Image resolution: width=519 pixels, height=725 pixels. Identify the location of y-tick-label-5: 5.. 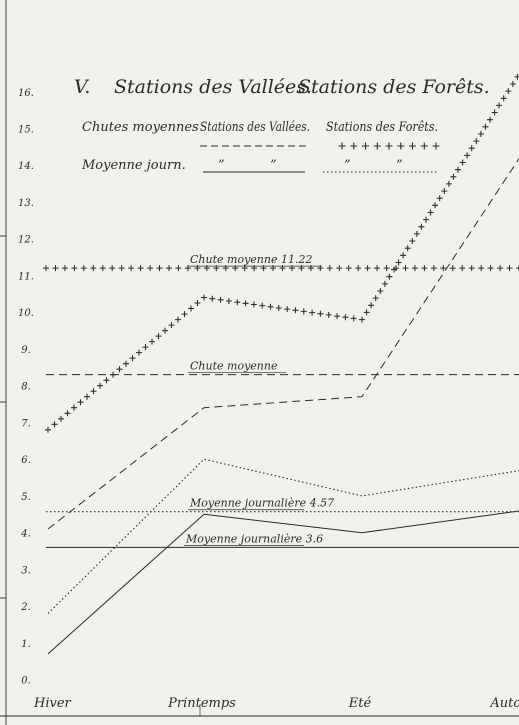
(26, 497).